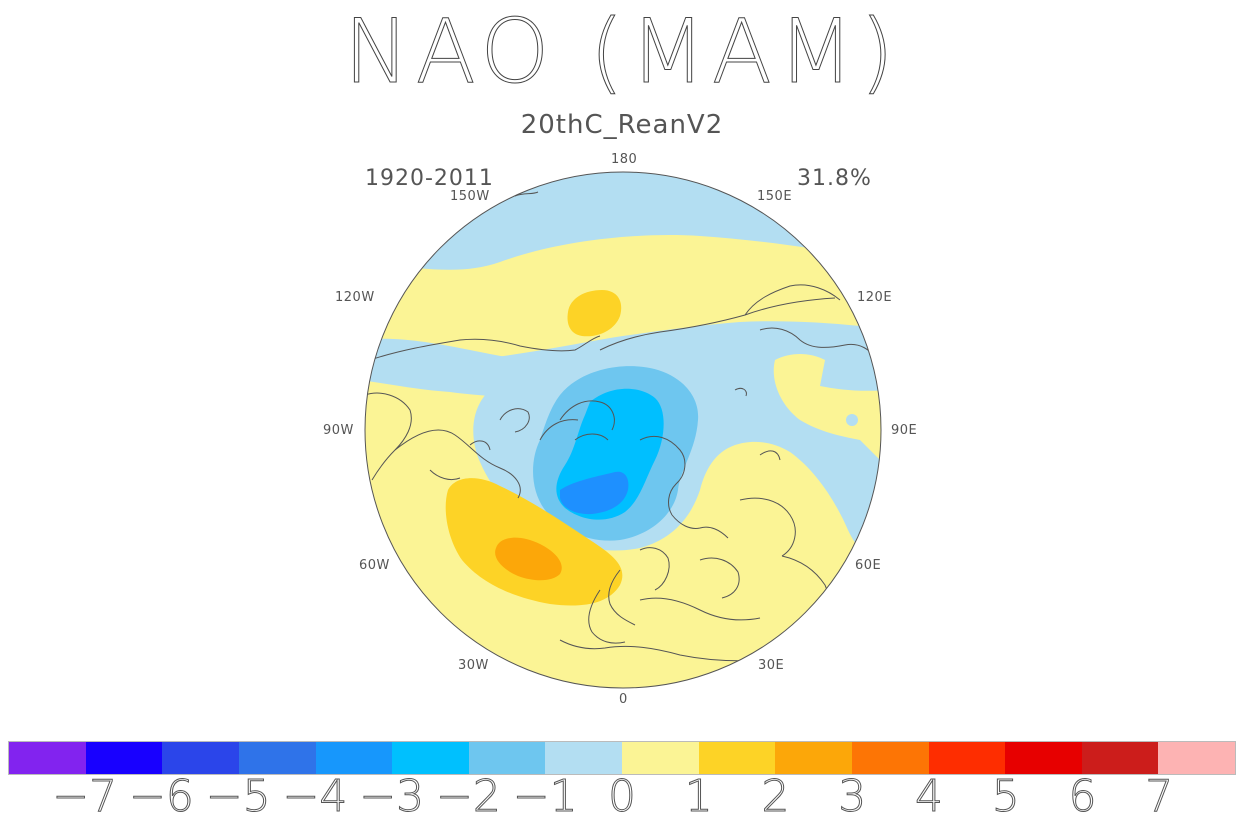 Image resolution: width=1244 pixels, height=822 pixels. What do you see at coordinates (875, 297) in the screenshot?
I see `lon-label-120e: 120E` at bounding box center [875, 297].